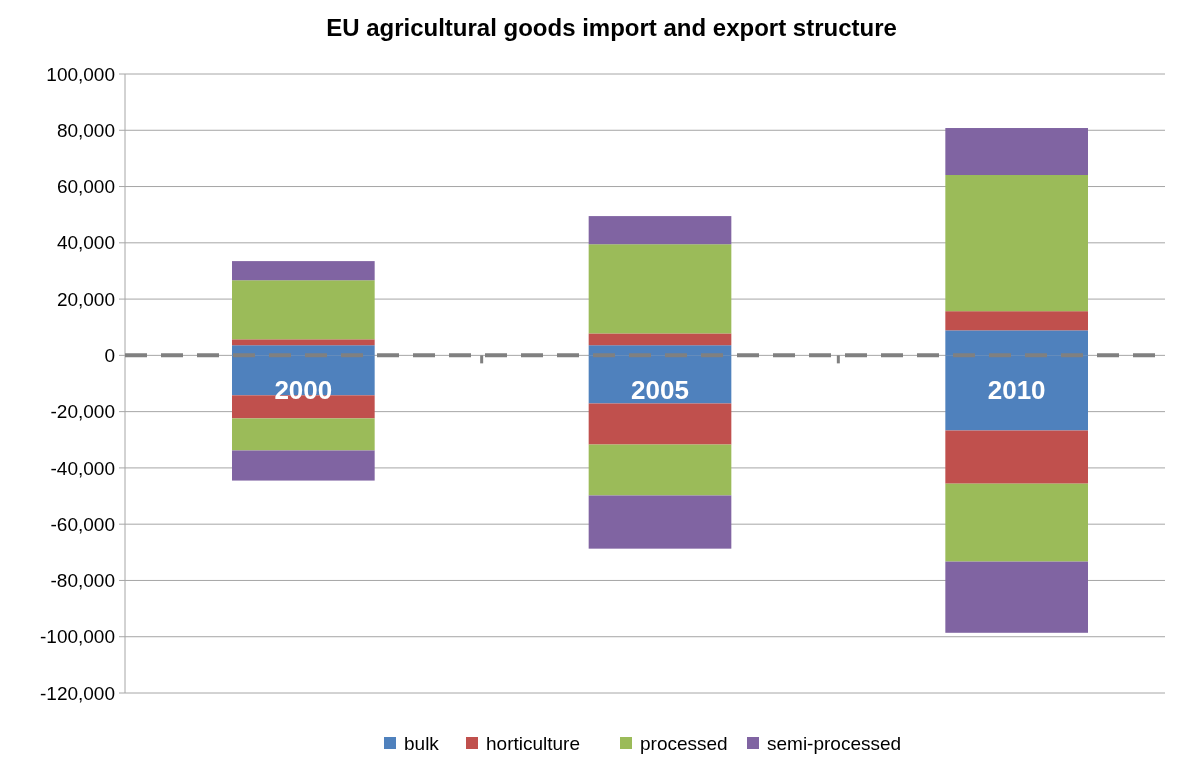 The height and width of the screenshot is (757, 1183). What do you see at coordinates (1016, 390) in the screenshot?
I see `x-tick-label: 2010` at bounding box center [1016, 390].